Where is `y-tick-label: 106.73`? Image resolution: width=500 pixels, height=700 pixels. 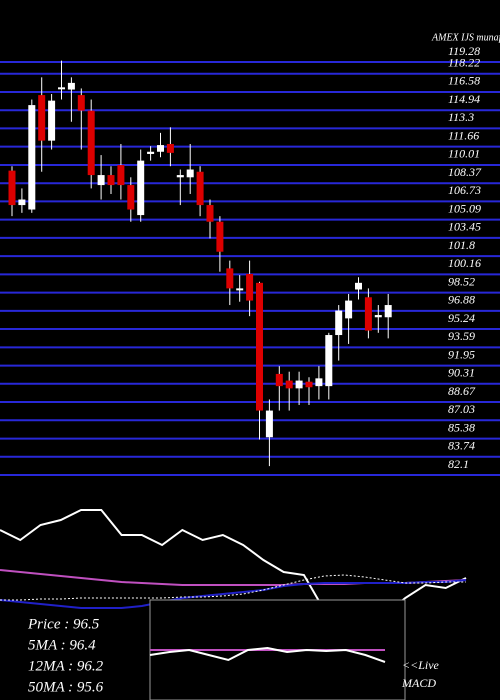 y-tick-label: 106.73 is located at coordinates (464, 190).